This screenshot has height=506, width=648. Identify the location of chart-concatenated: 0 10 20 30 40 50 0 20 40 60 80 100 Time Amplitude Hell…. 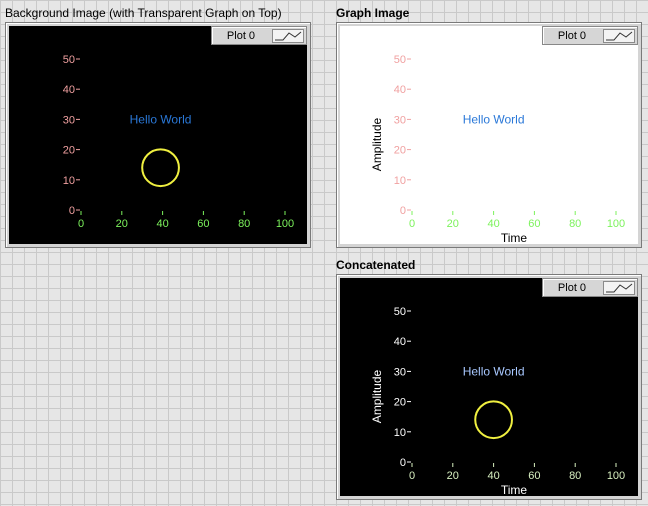
(497, 401).